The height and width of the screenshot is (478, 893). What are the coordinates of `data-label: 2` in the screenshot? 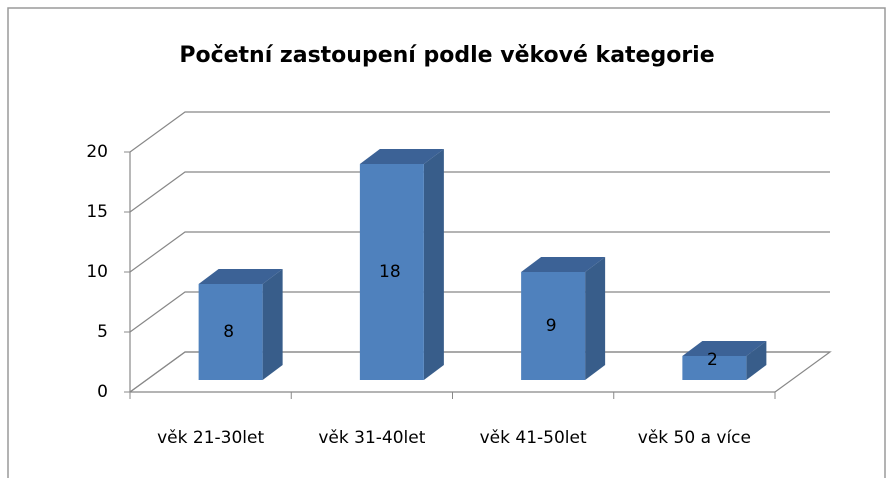 It's located at (712, 360).